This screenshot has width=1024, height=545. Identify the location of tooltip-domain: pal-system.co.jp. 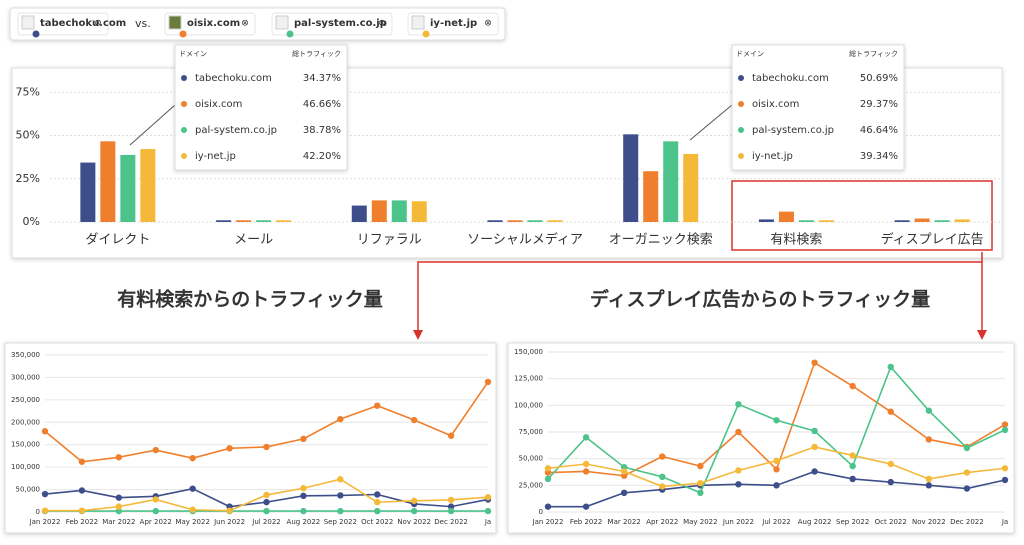
(236, 130).